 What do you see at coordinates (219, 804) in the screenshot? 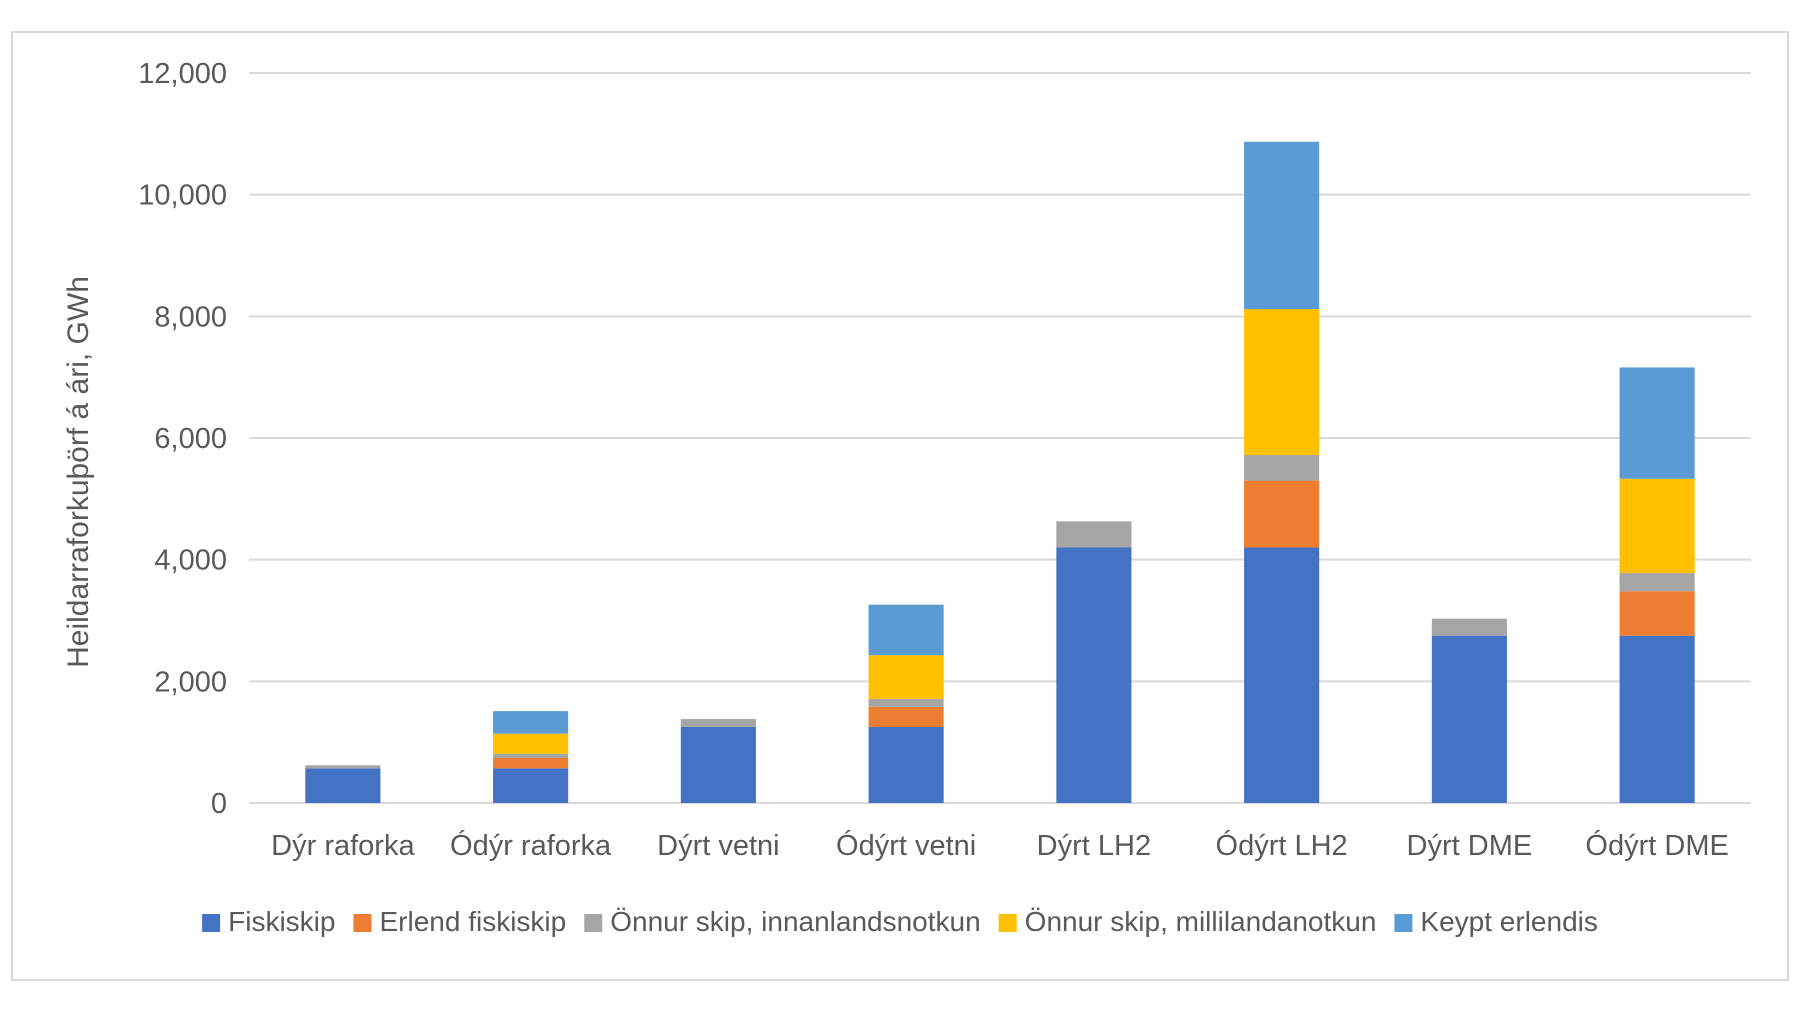
I see `y-tick-label: 0` at bounding box center [219, 804].